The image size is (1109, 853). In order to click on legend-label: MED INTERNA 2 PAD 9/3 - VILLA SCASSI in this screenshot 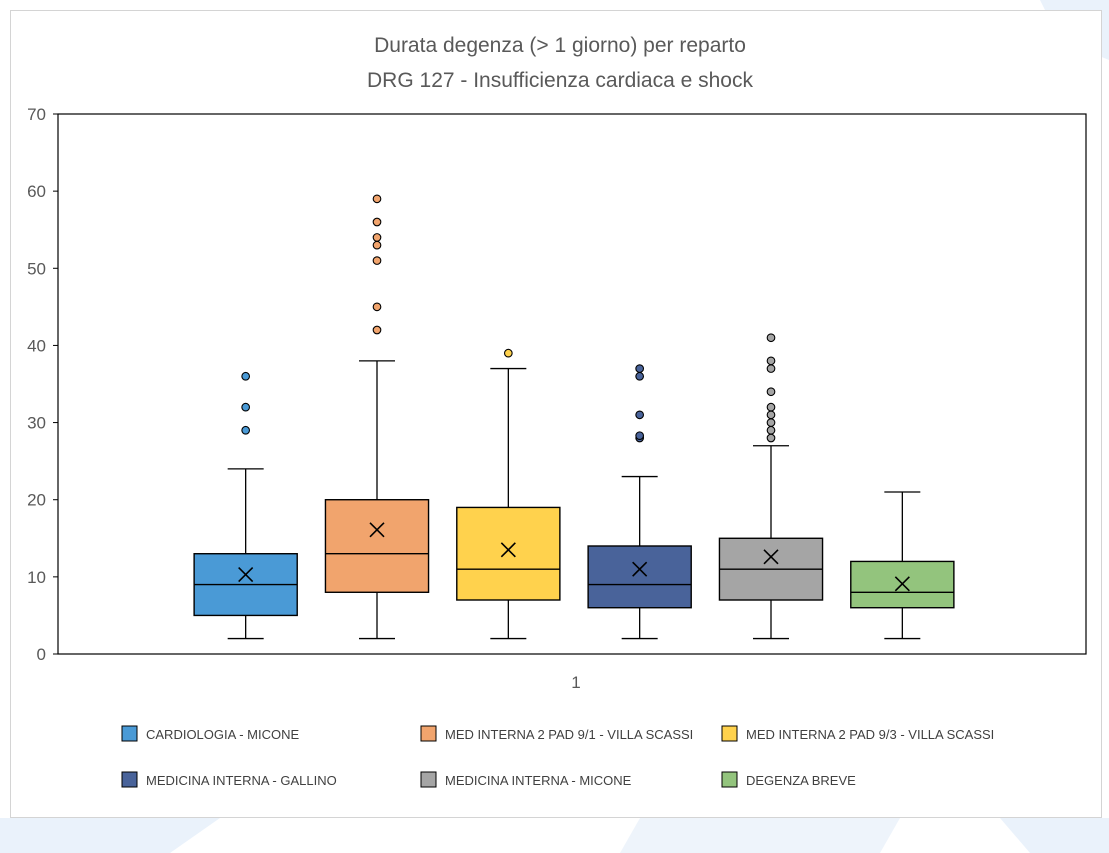, I will do `click(870, 734)`.